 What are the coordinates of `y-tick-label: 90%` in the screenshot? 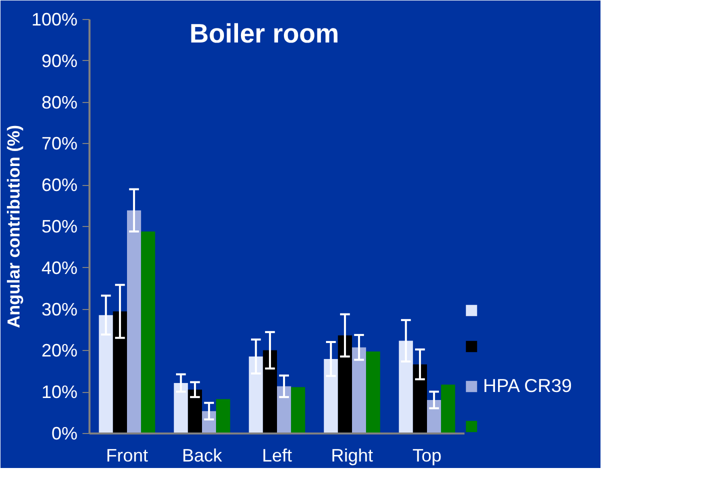 It's located at (59, 60).